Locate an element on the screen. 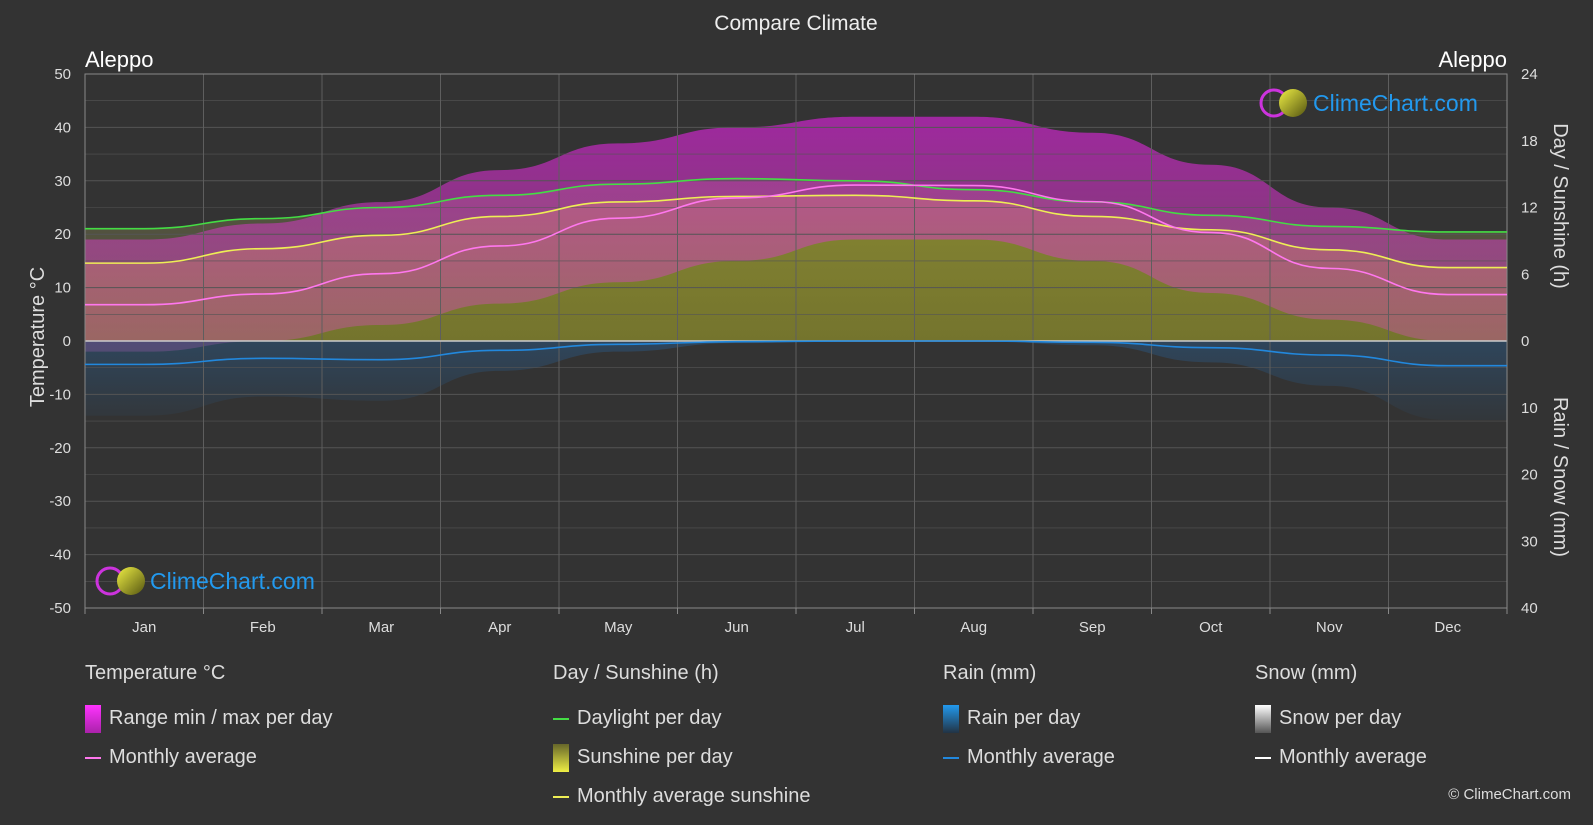 The image size is (1593, 825). legend-row-snow: Snow per day is located at coordinates (1341, 718).